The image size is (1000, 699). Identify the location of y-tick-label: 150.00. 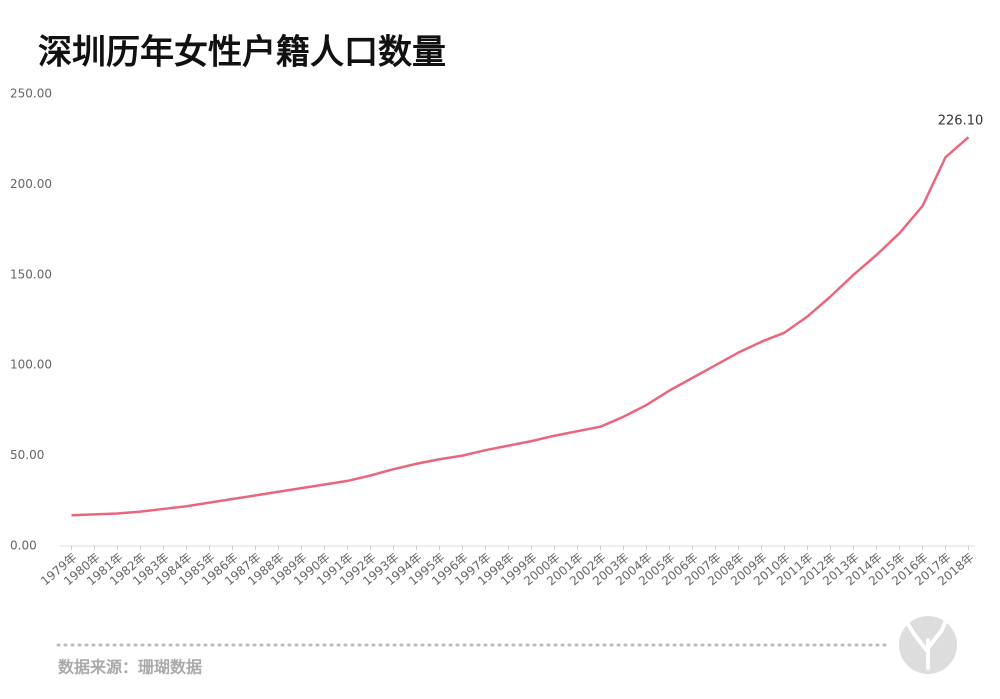
(31, 274).